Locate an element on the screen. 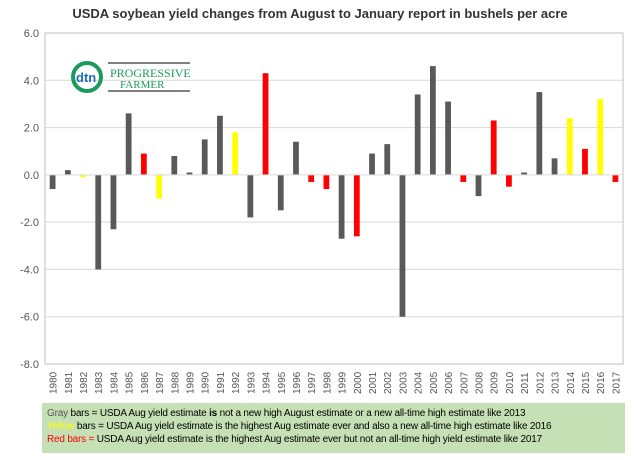 This screenshot has width=640, height=460. bar-1985 is located at coordinates (128, 144).